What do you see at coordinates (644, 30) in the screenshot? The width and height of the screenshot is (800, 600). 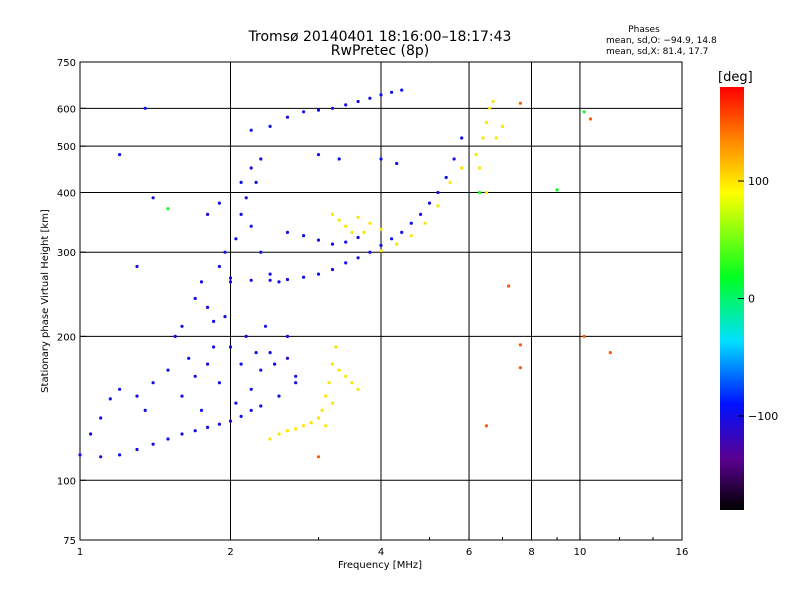 I see `stats-title: Phases` at bounding box center [644, 30].